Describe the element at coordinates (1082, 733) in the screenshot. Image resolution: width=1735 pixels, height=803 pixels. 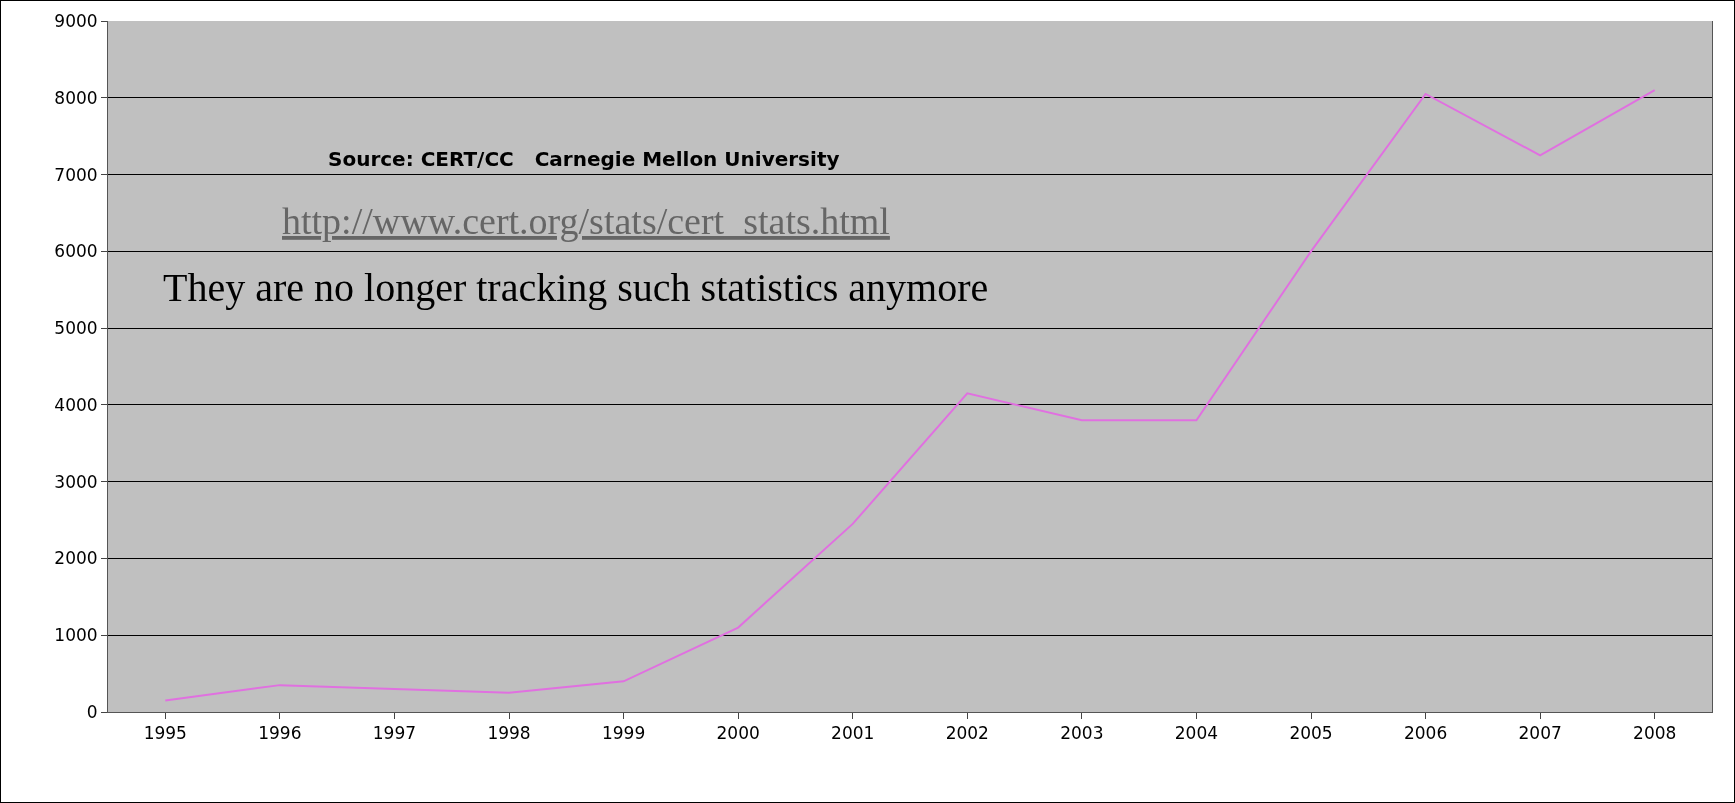
I see `x-tick-label: 2003` at that location.